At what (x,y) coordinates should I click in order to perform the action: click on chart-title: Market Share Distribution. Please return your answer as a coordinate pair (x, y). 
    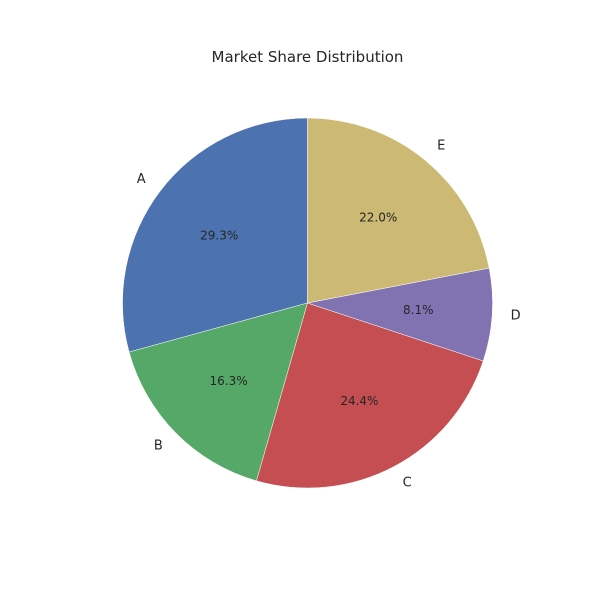
    Looking at the image, I should click on (307, 57).